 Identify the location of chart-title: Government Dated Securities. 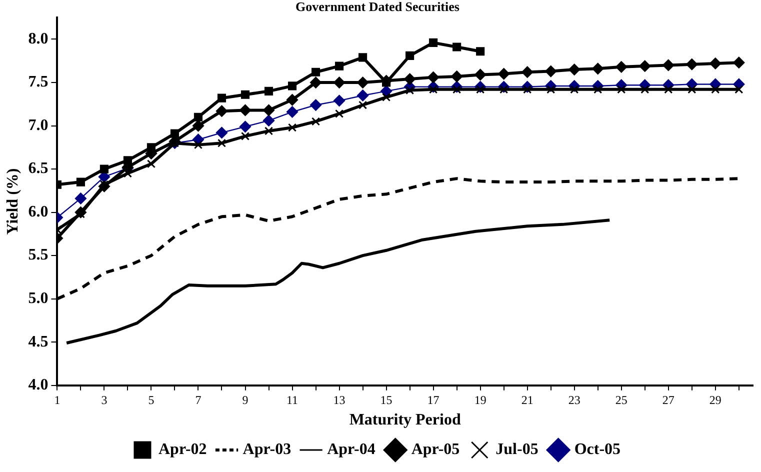
(378, 7).